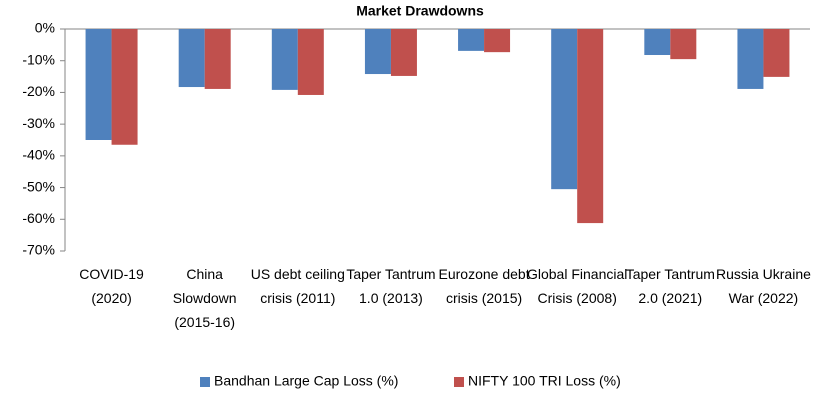 This screenshot has height=398, width=818. What do you see at coordinates (577, 286) in the screenshot?
I see `x-tick-label: Global Financial Crisis (2008)` at bounding box center [577, 286].